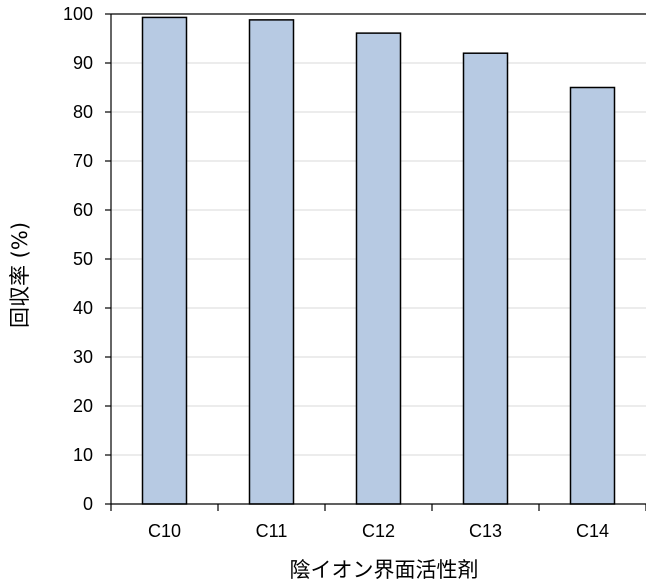 This screenshot has width=646, height=582. Describe the element at coordinates (88, 504) in the screenshot. I see `y-tick-label: 0` at that location.